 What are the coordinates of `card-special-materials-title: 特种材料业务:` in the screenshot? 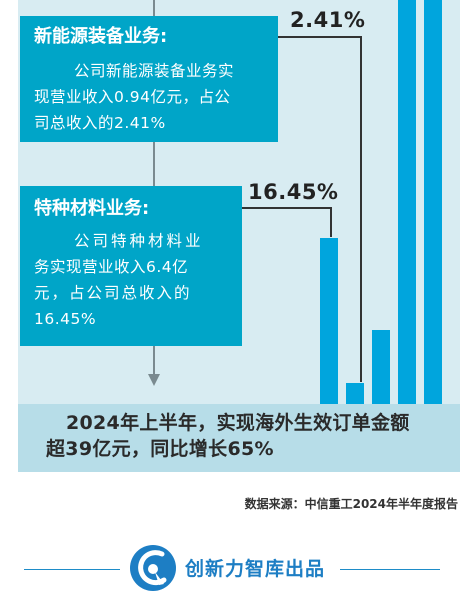 It's located at (92, 208).